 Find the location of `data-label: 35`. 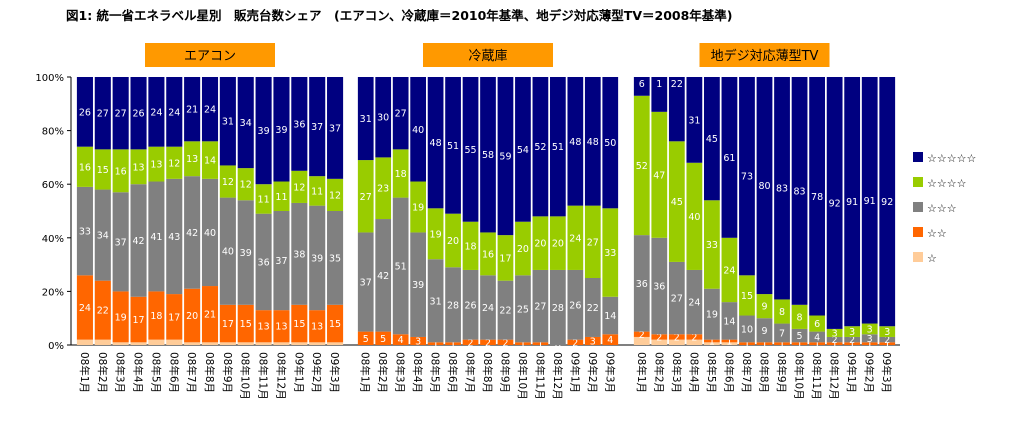

data-label: 35 is located at coordinates (335, 258).